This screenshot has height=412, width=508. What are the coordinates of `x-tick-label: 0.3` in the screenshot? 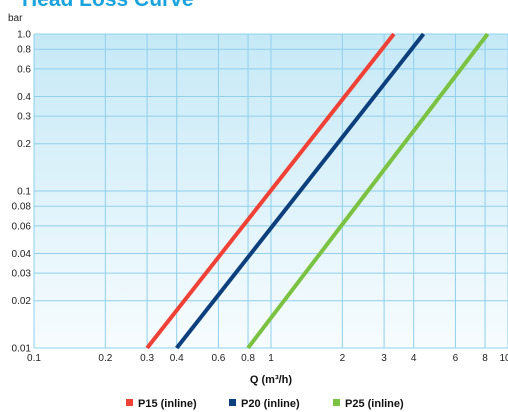 It's located at (147, 358).